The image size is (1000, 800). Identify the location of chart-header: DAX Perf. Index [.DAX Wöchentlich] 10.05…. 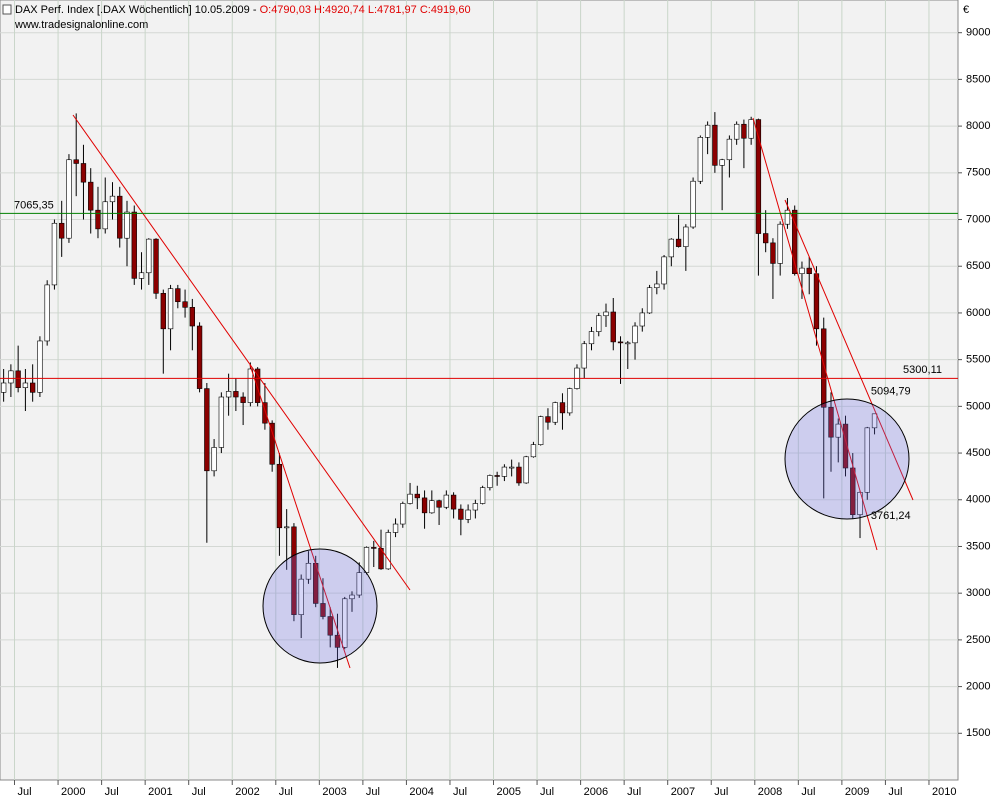
(243, 10).